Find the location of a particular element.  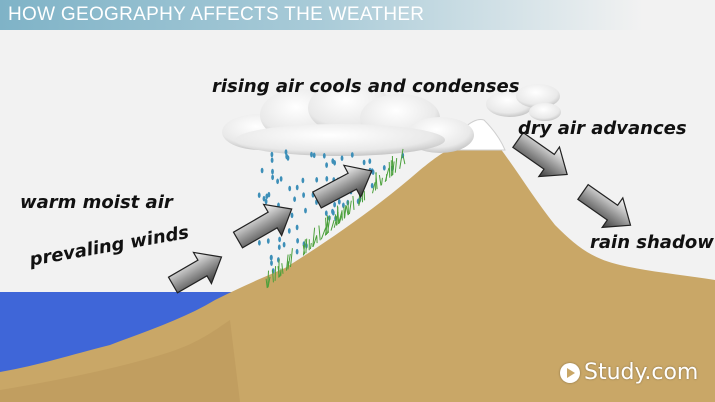

label-warm-moist-air: warm moist air is located at coordinates (96, 202).